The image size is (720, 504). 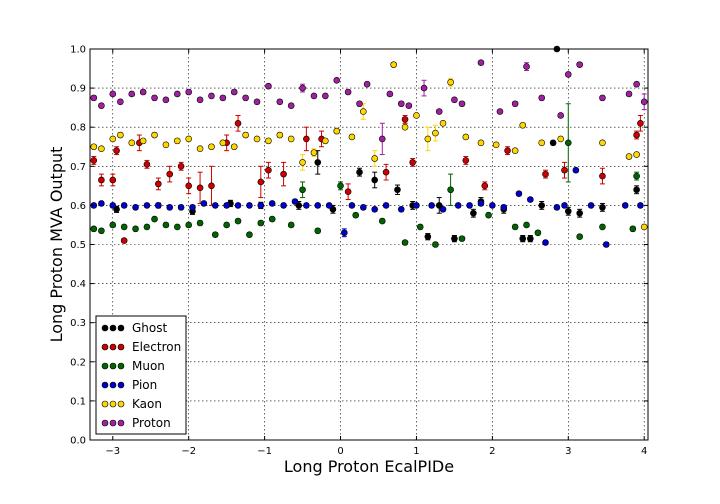 What do you see at coordinates (133, 366) in the screenshot?
I see `legend-item-muon: Muon` at bounding box center [133, 366].